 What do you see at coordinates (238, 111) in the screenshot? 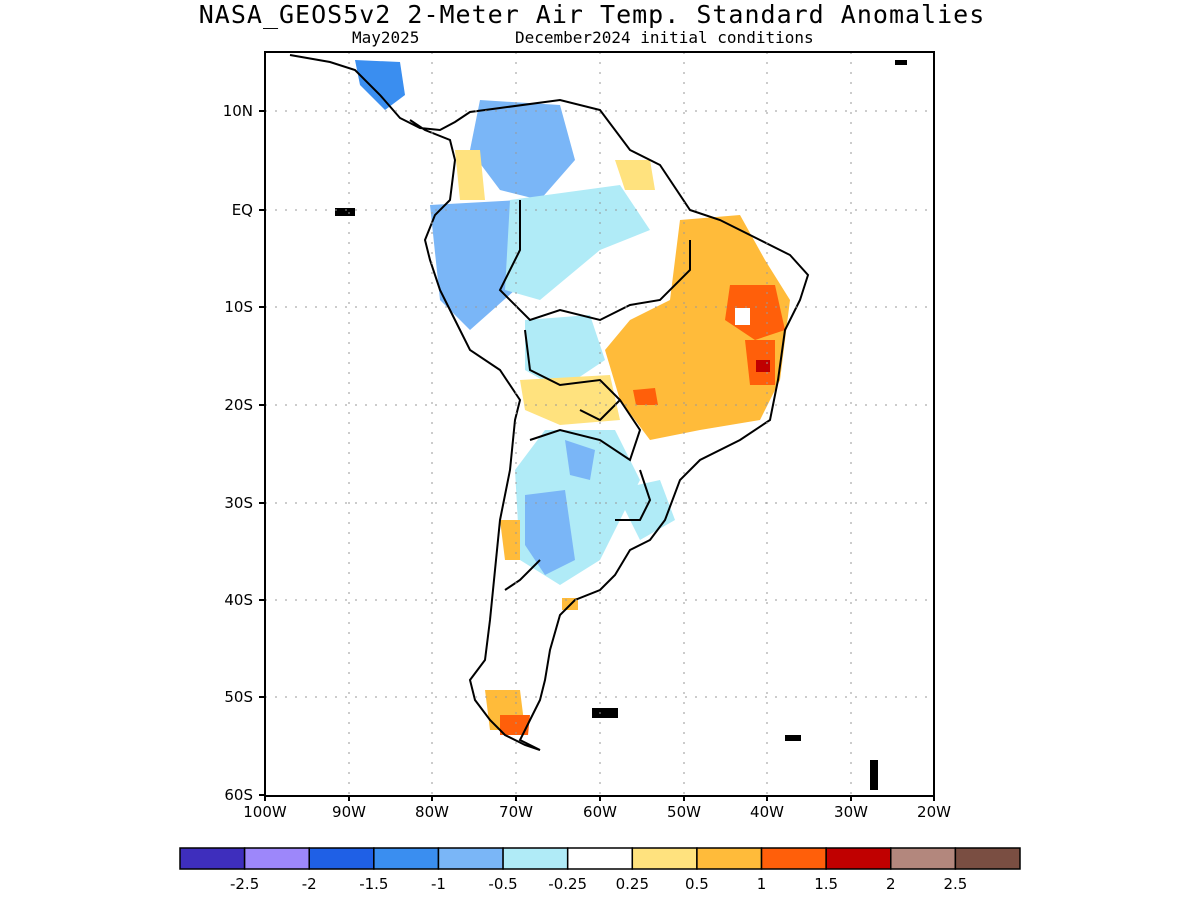
I see `lat-label: 10N` at bounding box center [238, 111].